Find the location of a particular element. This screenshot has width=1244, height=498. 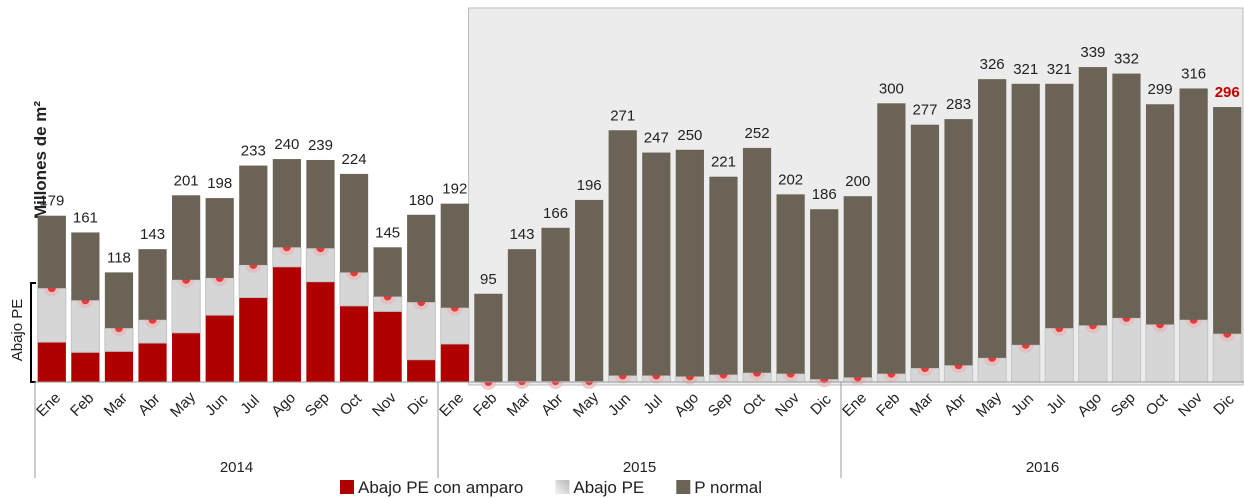

total-label: 200 is located at coordinates (857, 181).